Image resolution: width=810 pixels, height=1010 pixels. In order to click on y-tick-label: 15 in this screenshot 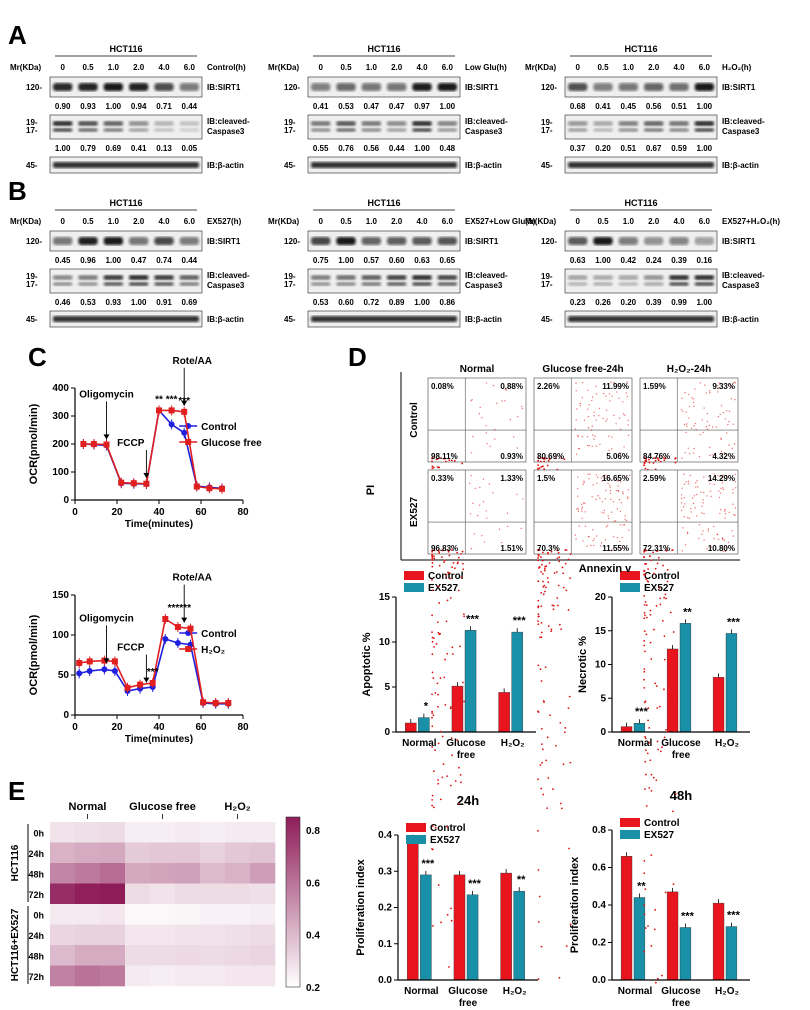, I will do `click(385, 597)`.